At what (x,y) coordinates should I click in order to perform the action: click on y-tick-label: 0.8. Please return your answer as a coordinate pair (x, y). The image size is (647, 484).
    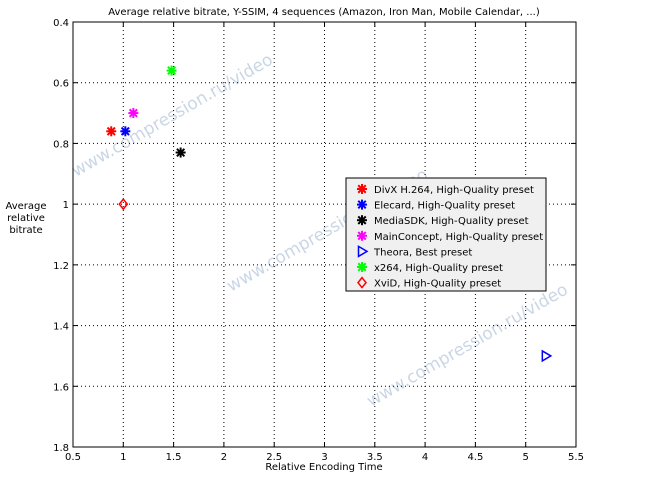
    Looking at the image, I should click on (61, 144).